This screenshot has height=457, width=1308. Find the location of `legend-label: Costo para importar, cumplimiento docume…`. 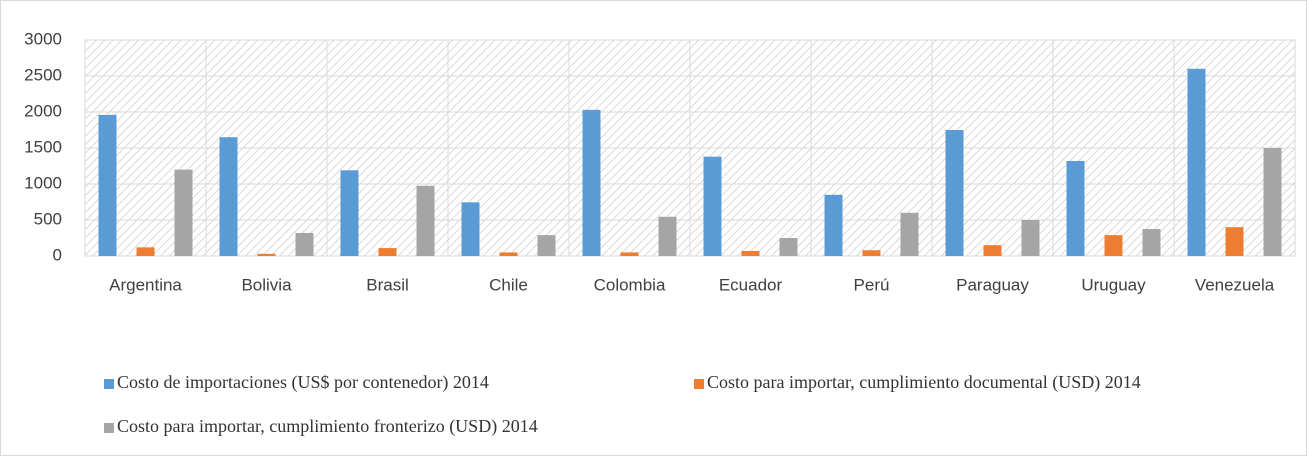

legend-label: Costo para importar, cumplimiento docume… is located at coordinates (924, 382).